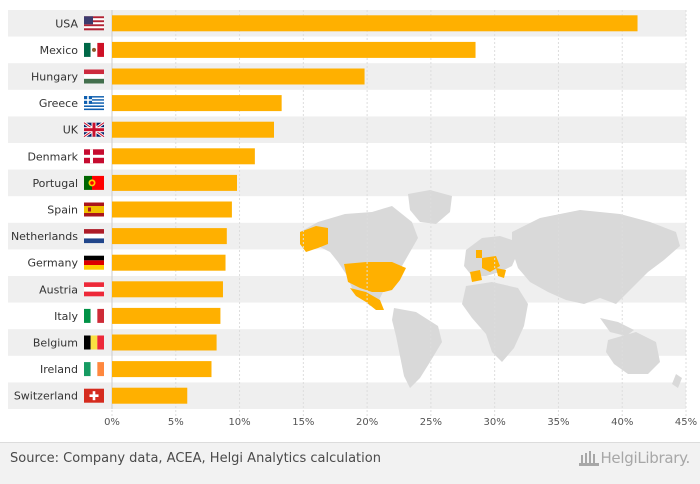 Image resolution: width=700 pixels, height=484 pixels. Describe the element at coordinates (400, 422) in the screenshot. I see `x-axis-tick-labels: 0% 5% 10% 15% 20% 25% 30% 35% 40% 45%` at that location.